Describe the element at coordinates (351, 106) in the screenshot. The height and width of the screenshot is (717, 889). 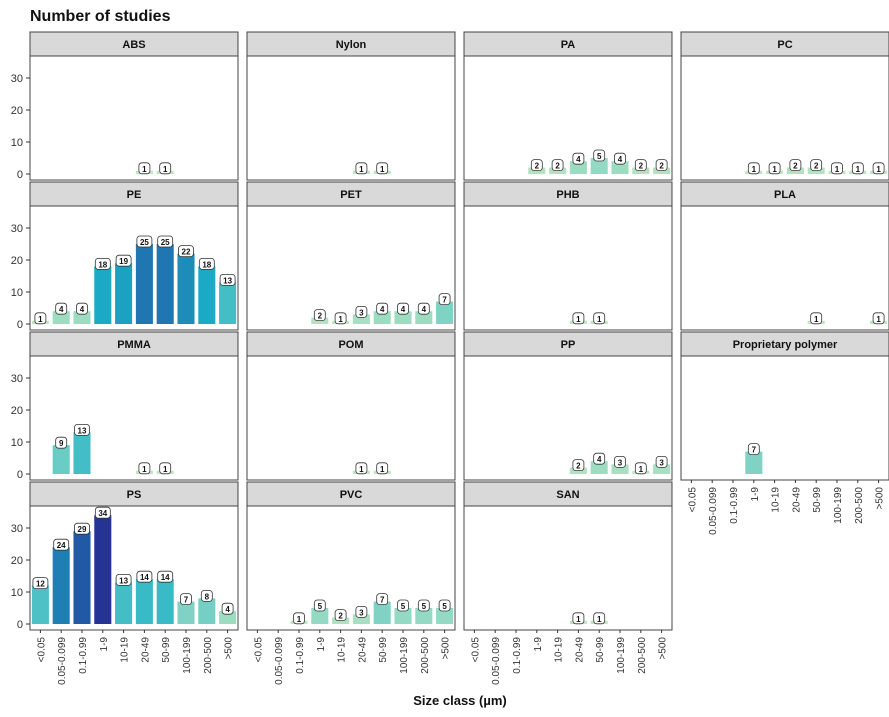
I see `facet-panel: Nylon 1 1` at that location.